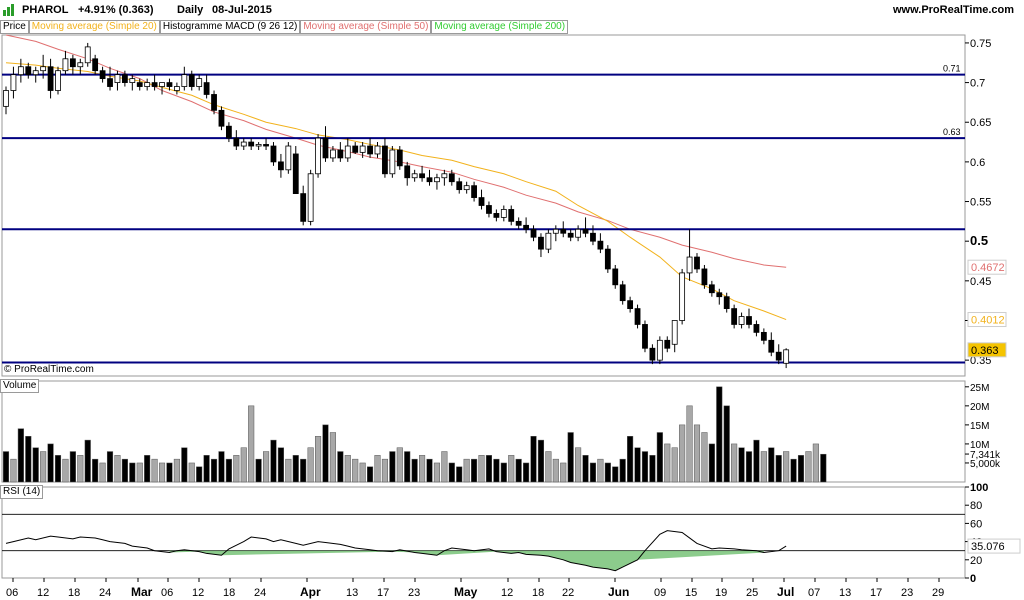  Describe the element at coordinates (352, 593) in the screenshot. I see `x-axis-label: 13` at that location.